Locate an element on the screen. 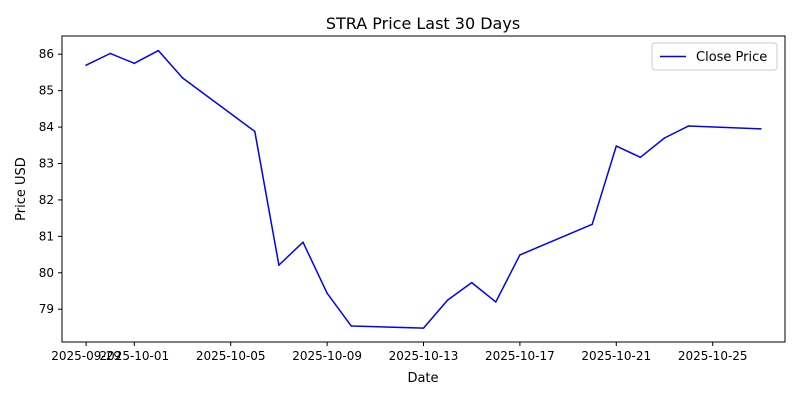  x-tick-label: 2025-10-09 is located at coordinates (327, 356).